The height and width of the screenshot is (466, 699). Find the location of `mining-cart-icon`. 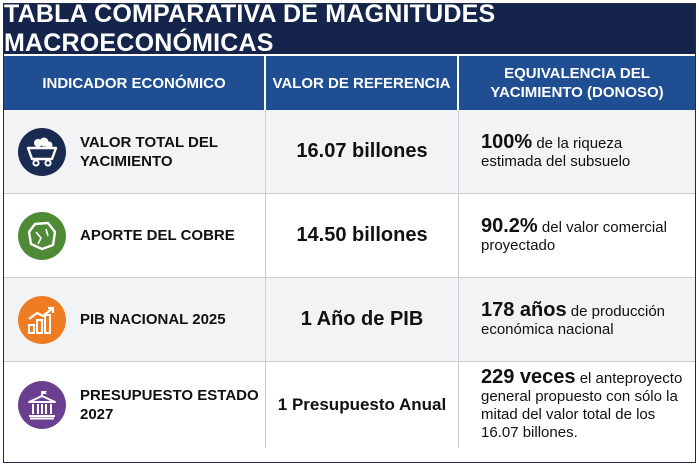

mining-cart-icon is located at coordinates (42, 151).